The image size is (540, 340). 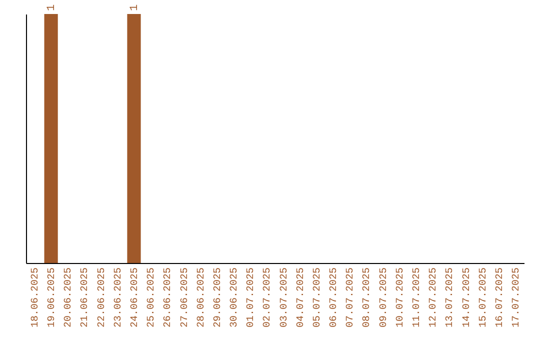 I want to click on x-tick-label: 16.07.2025, so click(x=500, y=298).